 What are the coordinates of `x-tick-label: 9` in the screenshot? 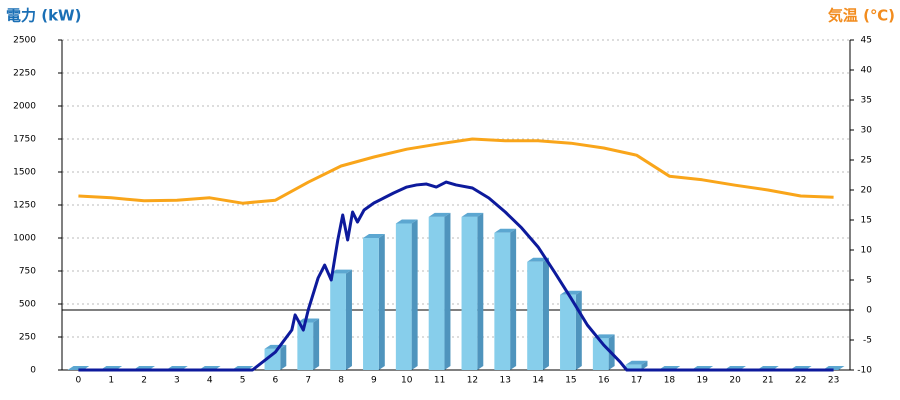 It's located at (374, 381).